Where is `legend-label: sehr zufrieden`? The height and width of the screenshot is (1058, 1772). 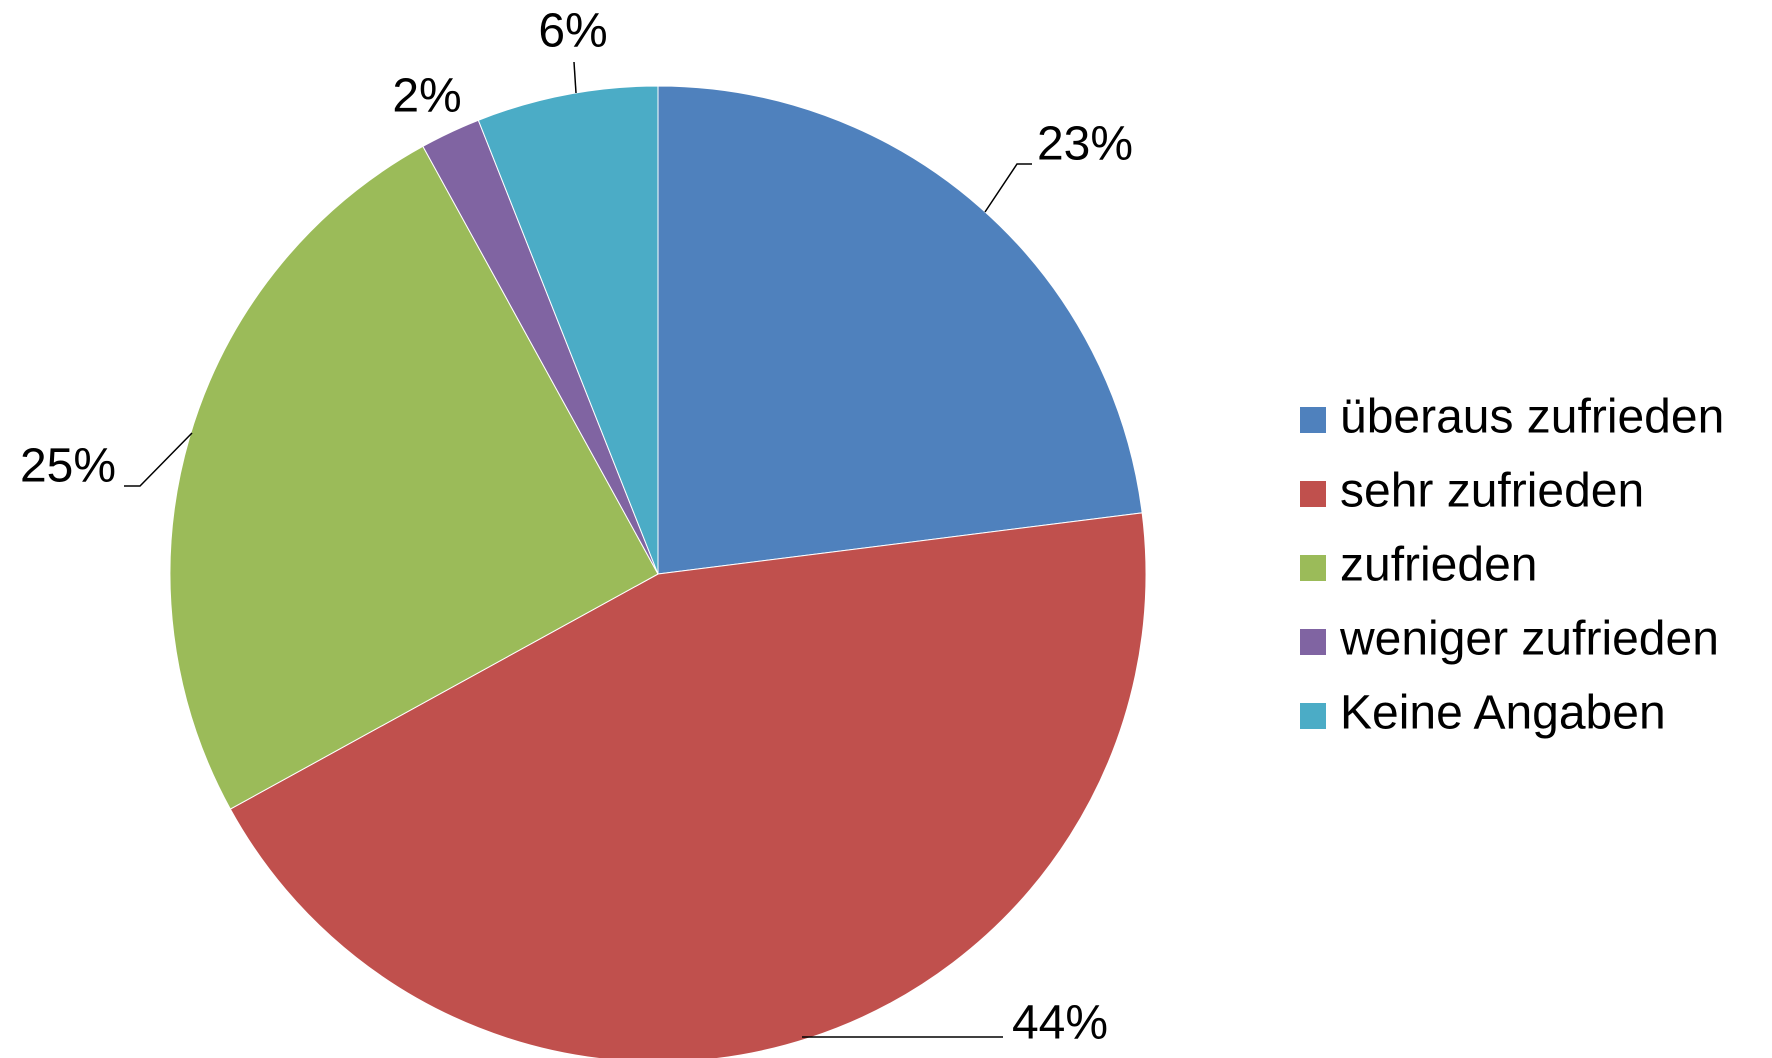
legend-label: sehr zufrieden is located at coordinates (1492, 491).